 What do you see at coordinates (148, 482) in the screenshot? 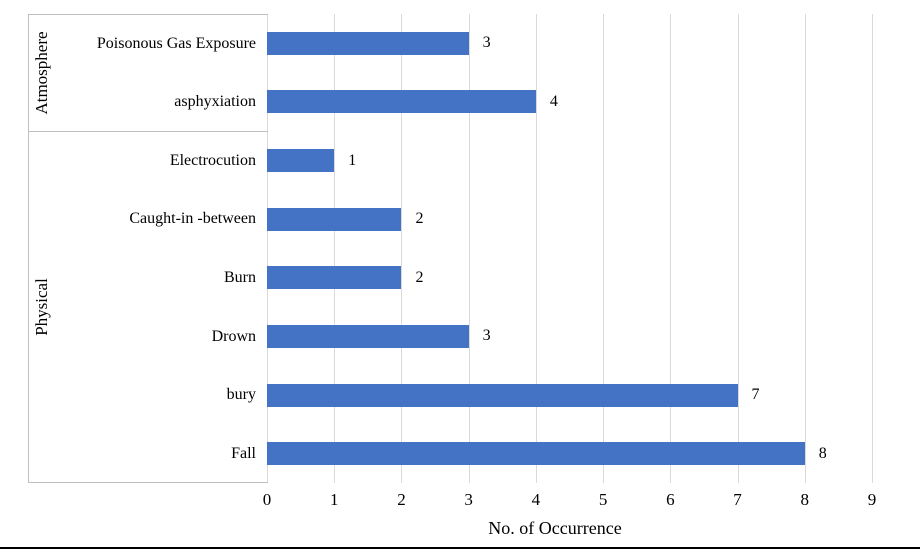
I see `label-area-bottom-border` at bounding box center [148, 482].